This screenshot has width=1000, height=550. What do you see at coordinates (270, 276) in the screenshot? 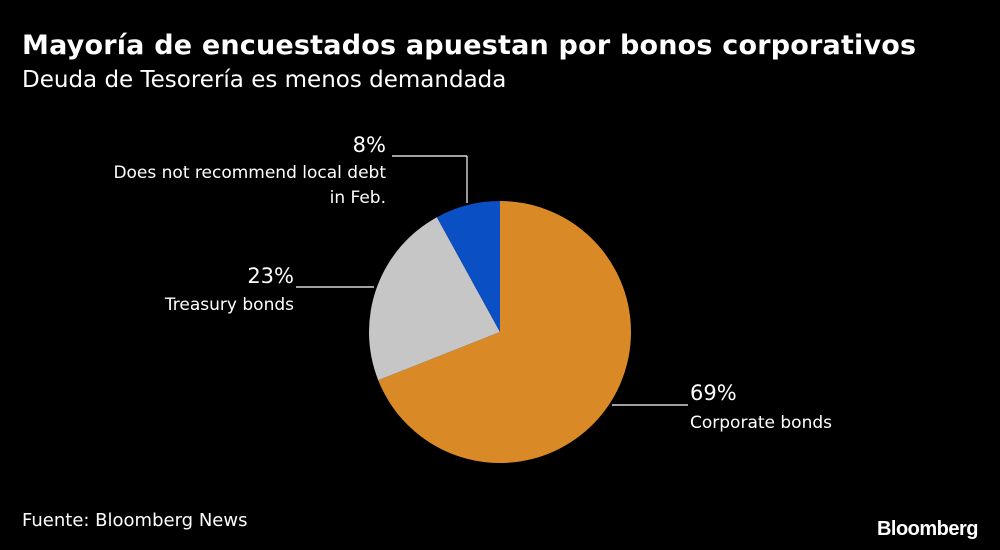
I see `slice-value-label-1: 23%` at bounding box center [270, 276].